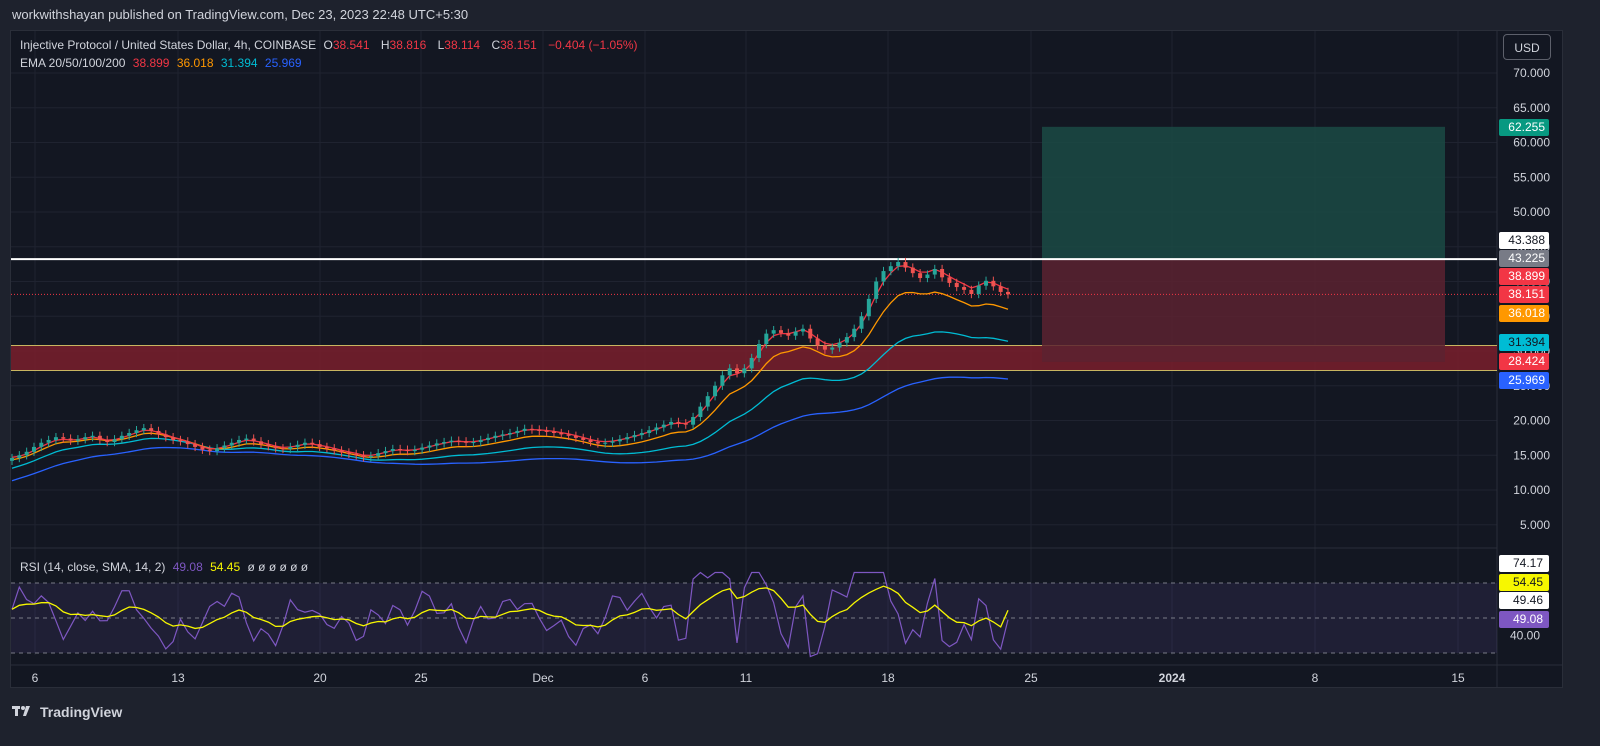 Image resolution: width=1600 pixels, height=746 pixels. I want to click on price-tick-label: 50.000, so click(1531, 212).